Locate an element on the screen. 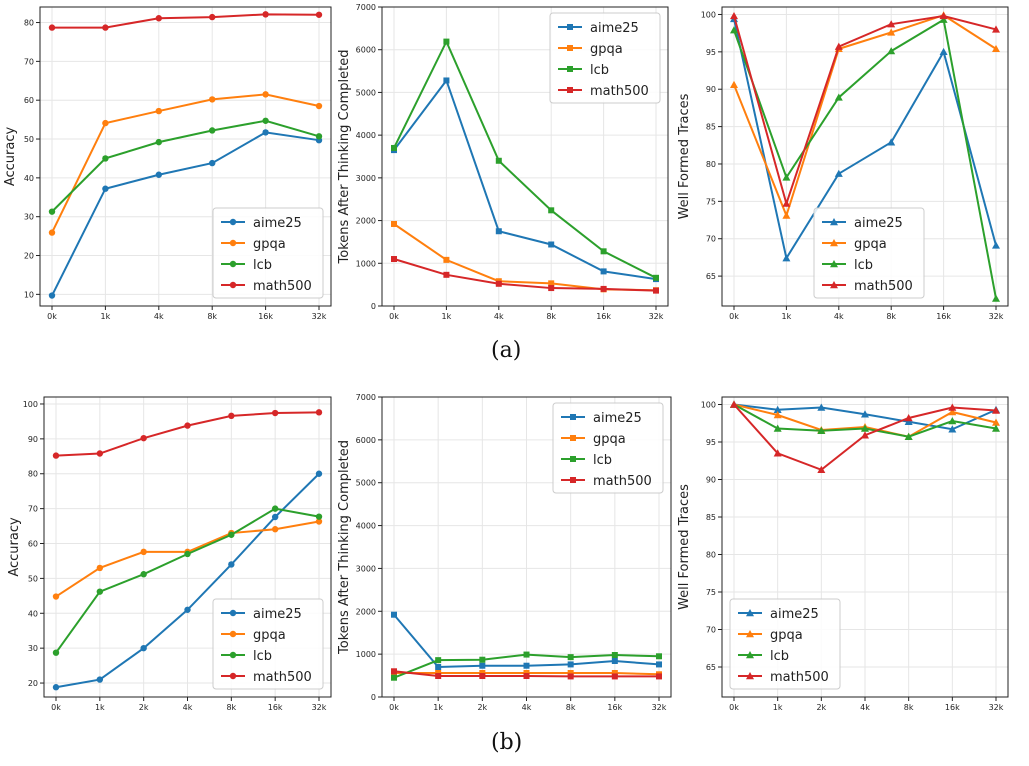  legend-marker-aime25 is located at coordinates (233, 222).